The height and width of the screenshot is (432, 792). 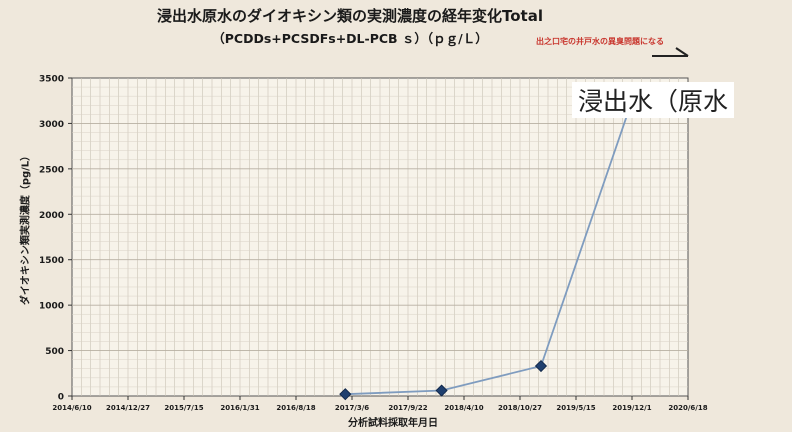 I want to click on x-tick-label: 2019/5/15, so click(x=575, y=408).